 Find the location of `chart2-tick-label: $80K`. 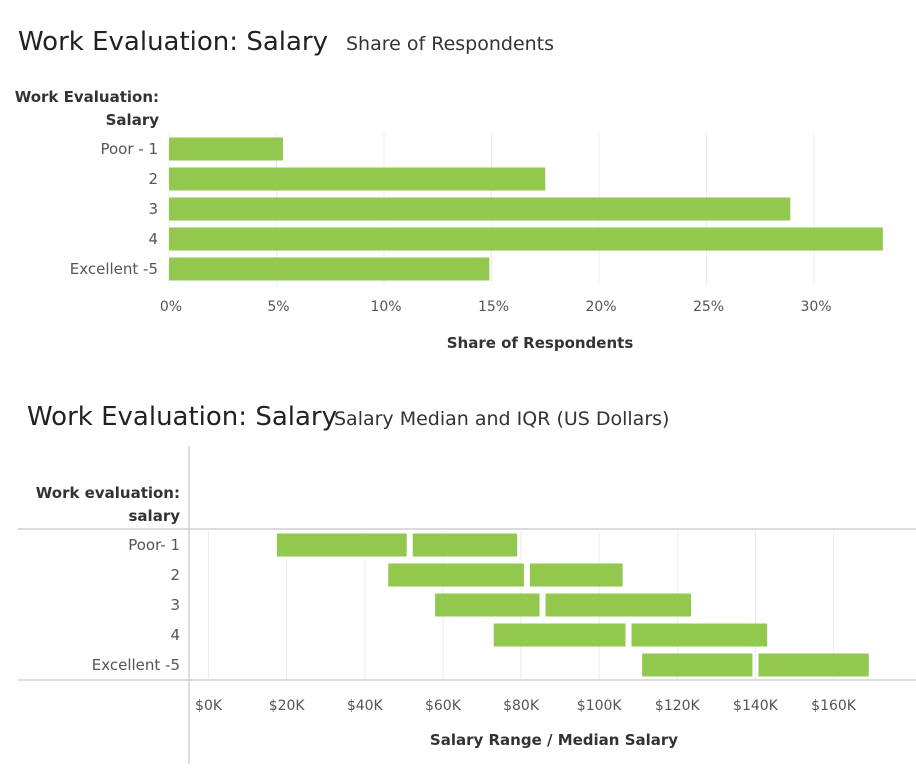

chart2-tick-label: $80K is located at coordinates (521, 706).